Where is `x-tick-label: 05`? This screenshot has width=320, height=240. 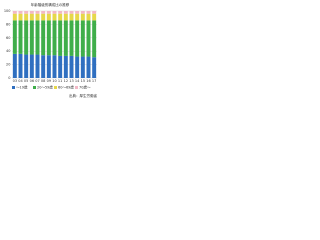 x-tick-label: 05 is located at coordinates (26, 81).